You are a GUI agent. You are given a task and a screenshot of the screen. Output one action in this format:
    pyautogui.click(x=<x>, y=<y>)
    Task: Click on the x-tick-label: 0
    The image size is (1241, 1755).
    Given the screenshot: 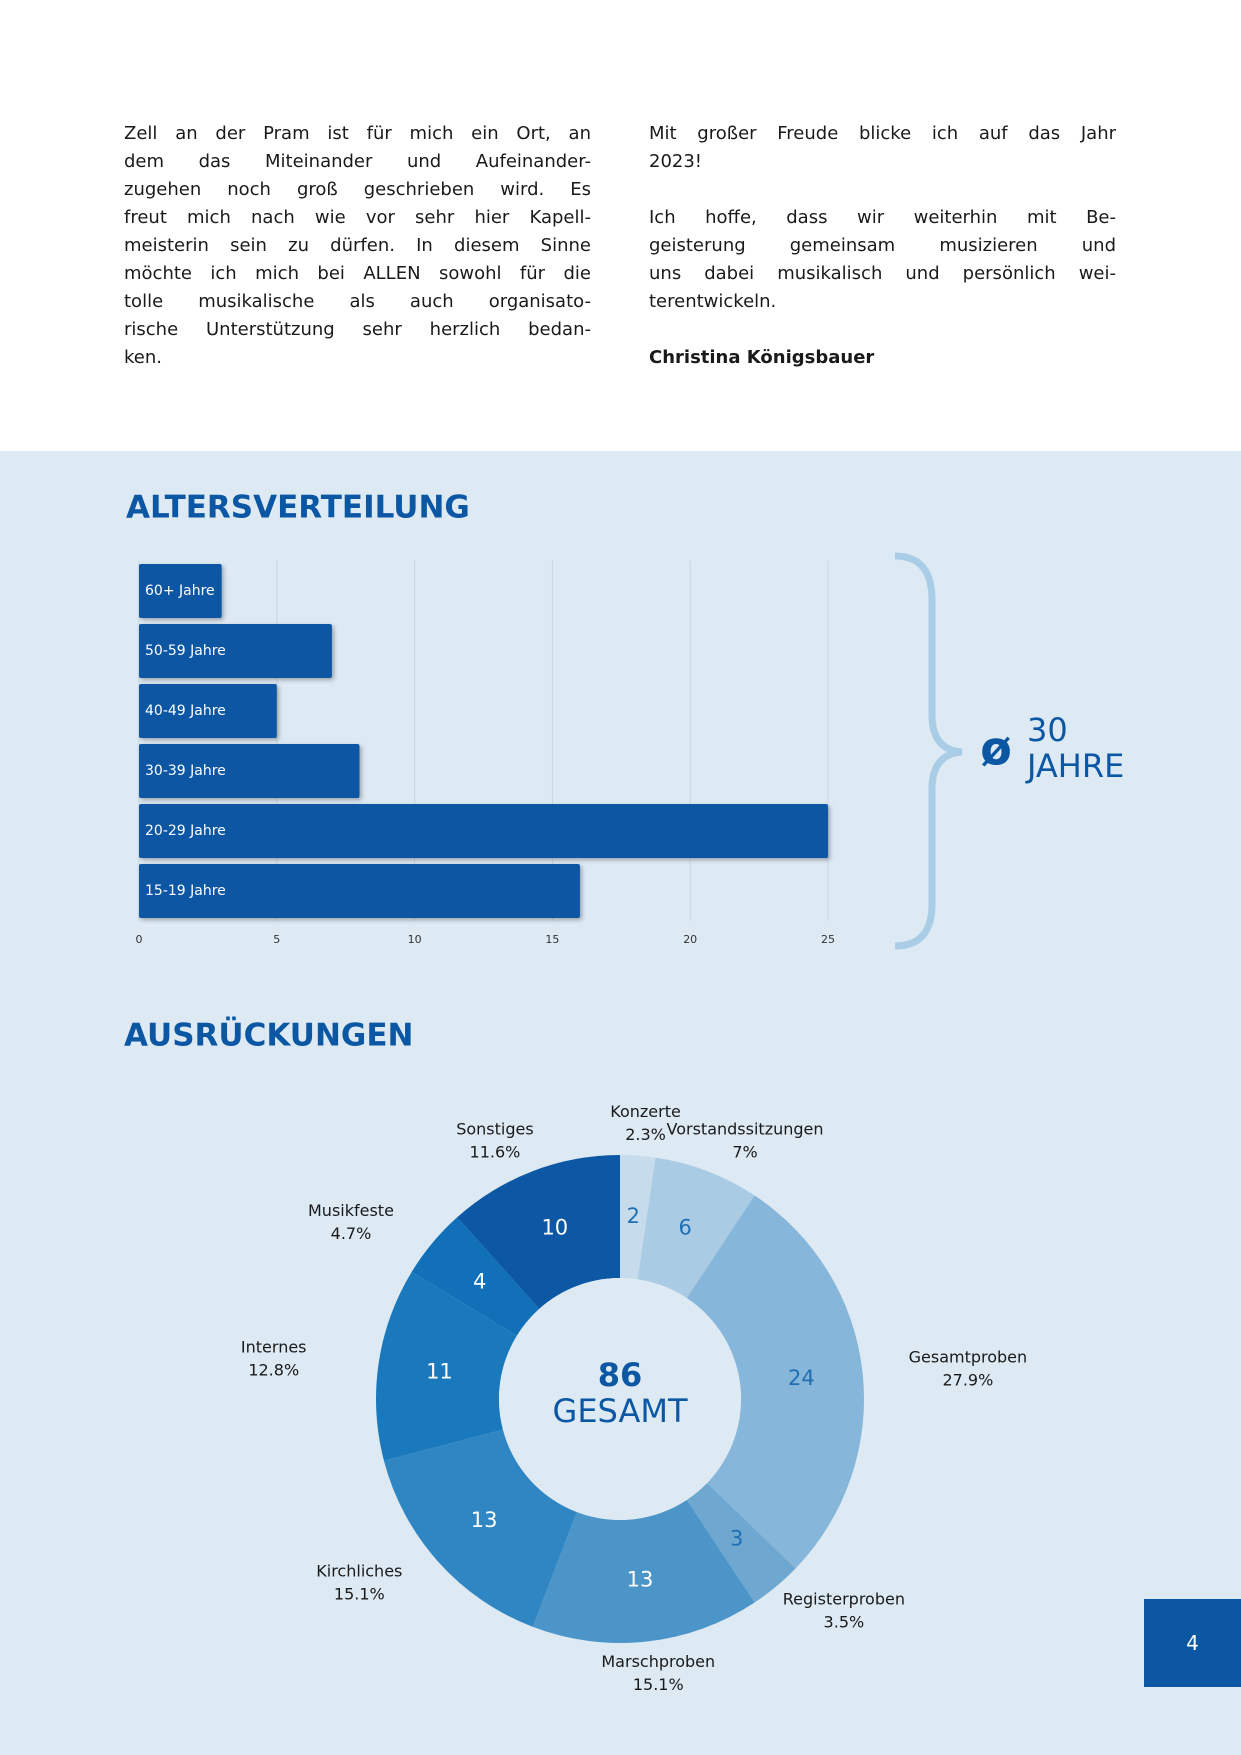 What is the action you would take?
    pyautogui.click(x=139, y=939)
    